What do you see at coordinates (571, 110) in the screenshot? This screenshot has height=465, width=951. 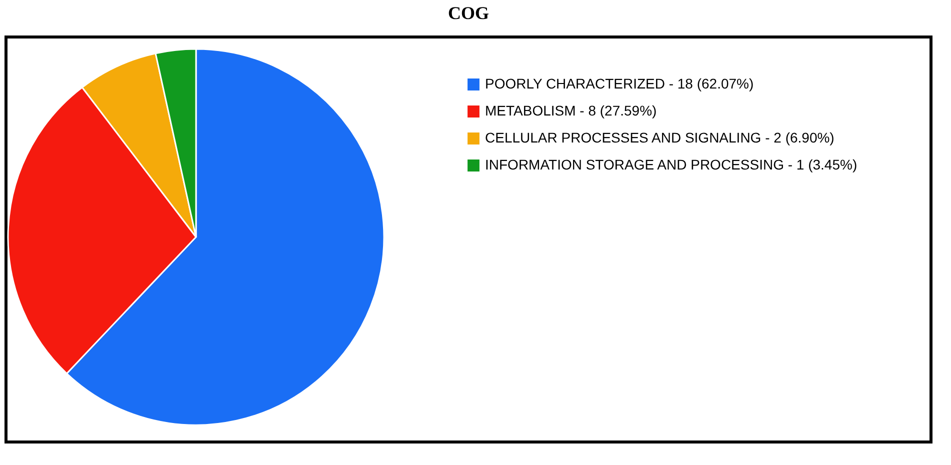 I see `legend-label: METABOLISM - 8 (27.59%)` at bounding box center [571, 110].